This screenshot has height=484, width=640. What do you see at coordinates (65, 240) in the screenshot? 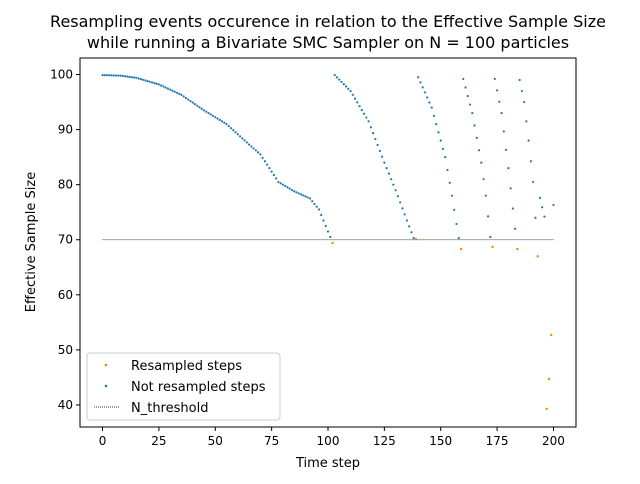
I see `y-tick-label: 70` at bounding box center [65, 240].